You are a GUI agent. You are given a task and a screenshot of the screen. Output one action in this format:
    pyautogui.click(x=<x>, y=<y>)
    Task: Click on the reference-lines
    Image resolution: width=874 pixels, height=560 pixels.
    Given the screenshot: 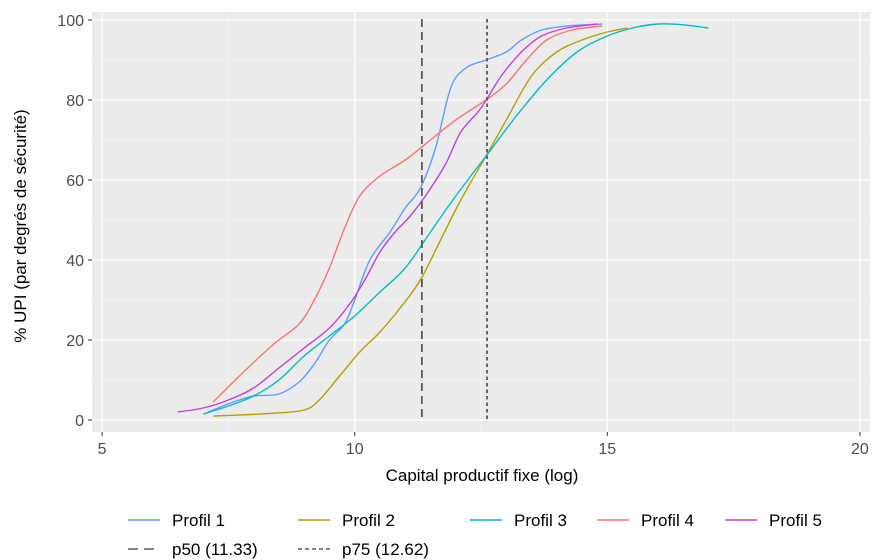 What is the action you would take?
    pyautogui.click(x=454, y=219)
    